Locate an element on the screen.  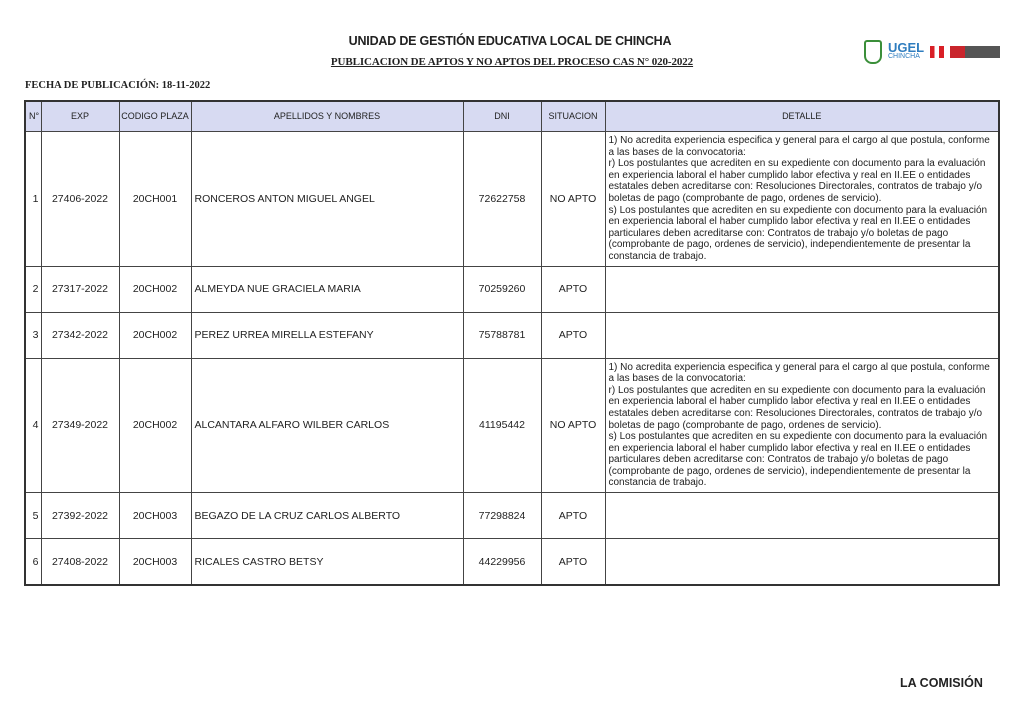
cell-dni: 77298824 is located at coordinates (502, 516).